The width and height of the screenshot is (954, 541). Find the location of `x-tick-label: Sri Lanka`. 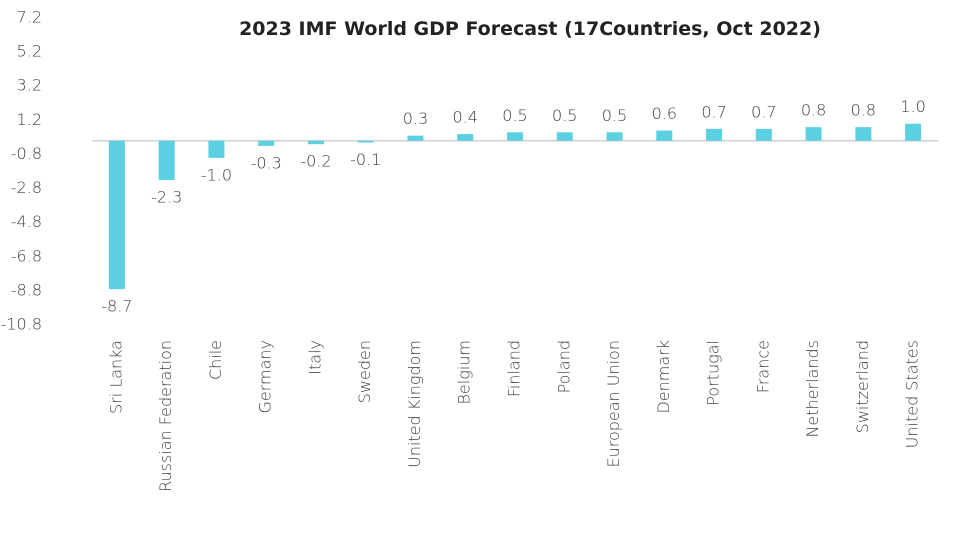

x-tick-label: Sri Lanka is located at coordinates (115, 377).